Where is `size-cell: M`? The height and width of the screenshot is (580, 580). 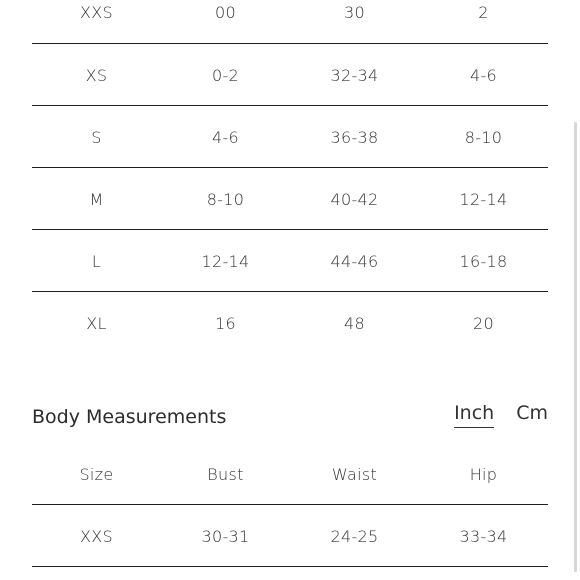
size-cell: M is located at coordinates (96, 199).